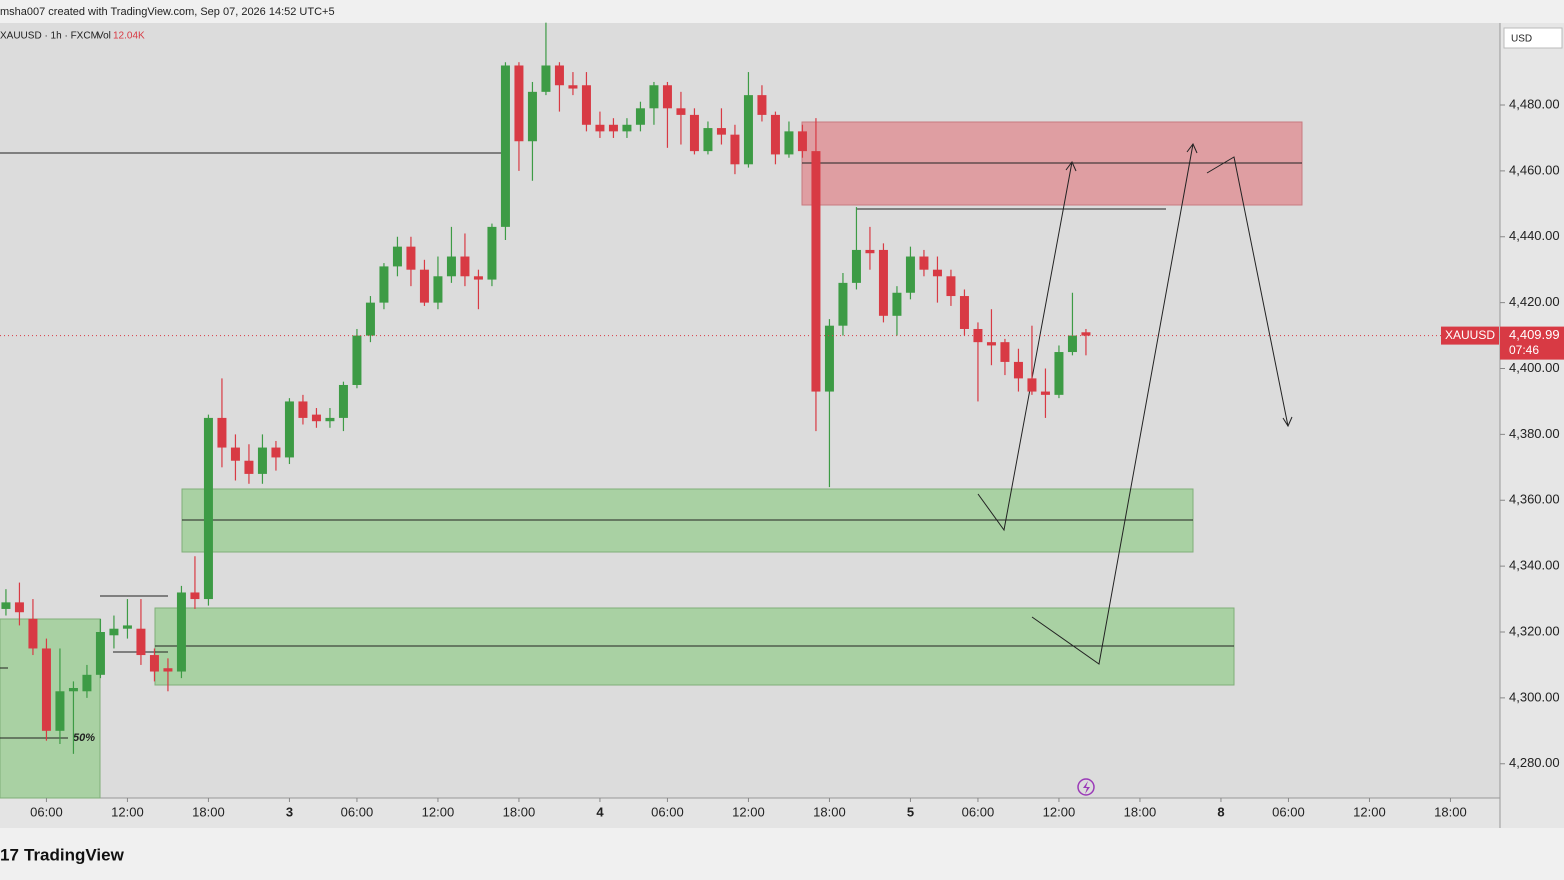 This screenshot has width=1564, height=880. What do you see at coordinates (1470, 335) in the screenshot?
I see `price-tag-symbol: XAUUSD` at bounding box center [1470, 335].